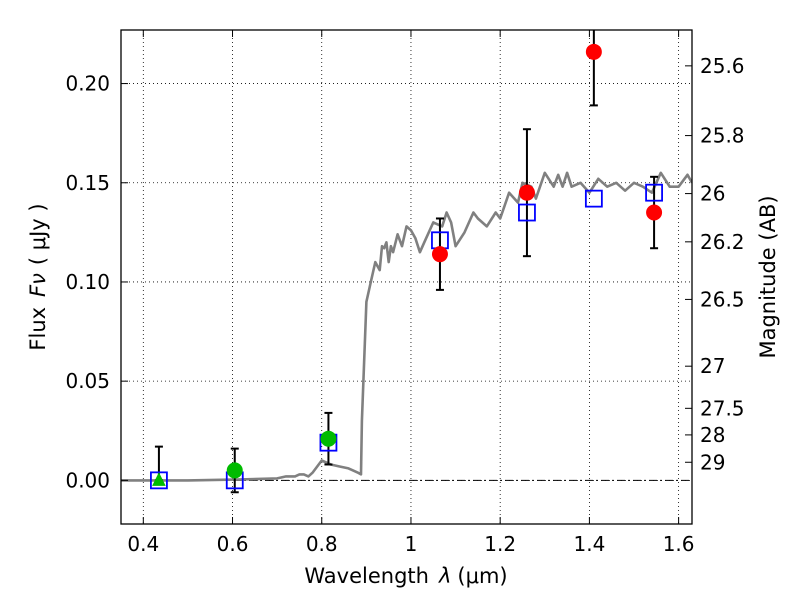 The image size is (800, 605). Describe the element at coordinates (87, 480) in the screenshot. I see `y-tick-label: 0.00` at that location.